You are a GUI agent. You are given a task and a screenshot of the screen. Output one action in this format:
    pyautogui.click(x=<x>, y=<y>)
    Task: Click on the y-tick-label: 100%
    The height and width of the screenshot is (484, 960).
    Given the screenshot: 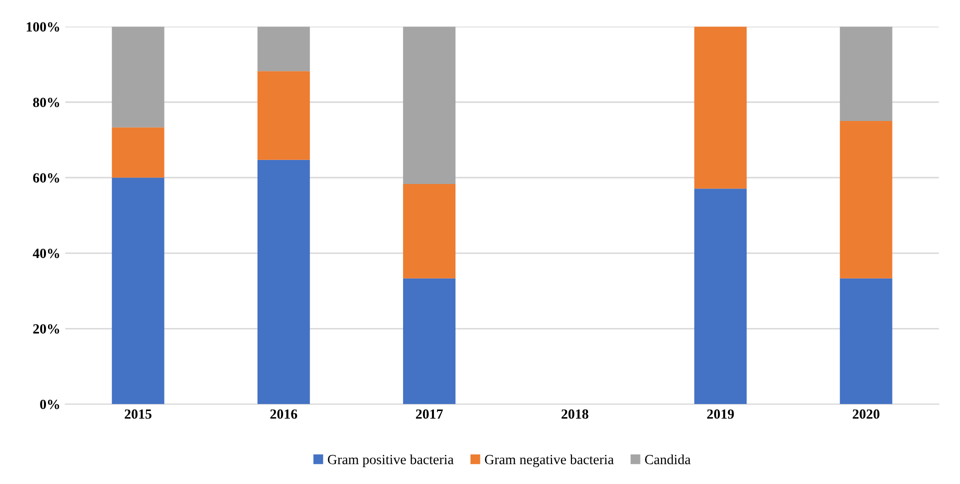 What is the action you would take?
    pyautogui.click(x=43, y=27)
    